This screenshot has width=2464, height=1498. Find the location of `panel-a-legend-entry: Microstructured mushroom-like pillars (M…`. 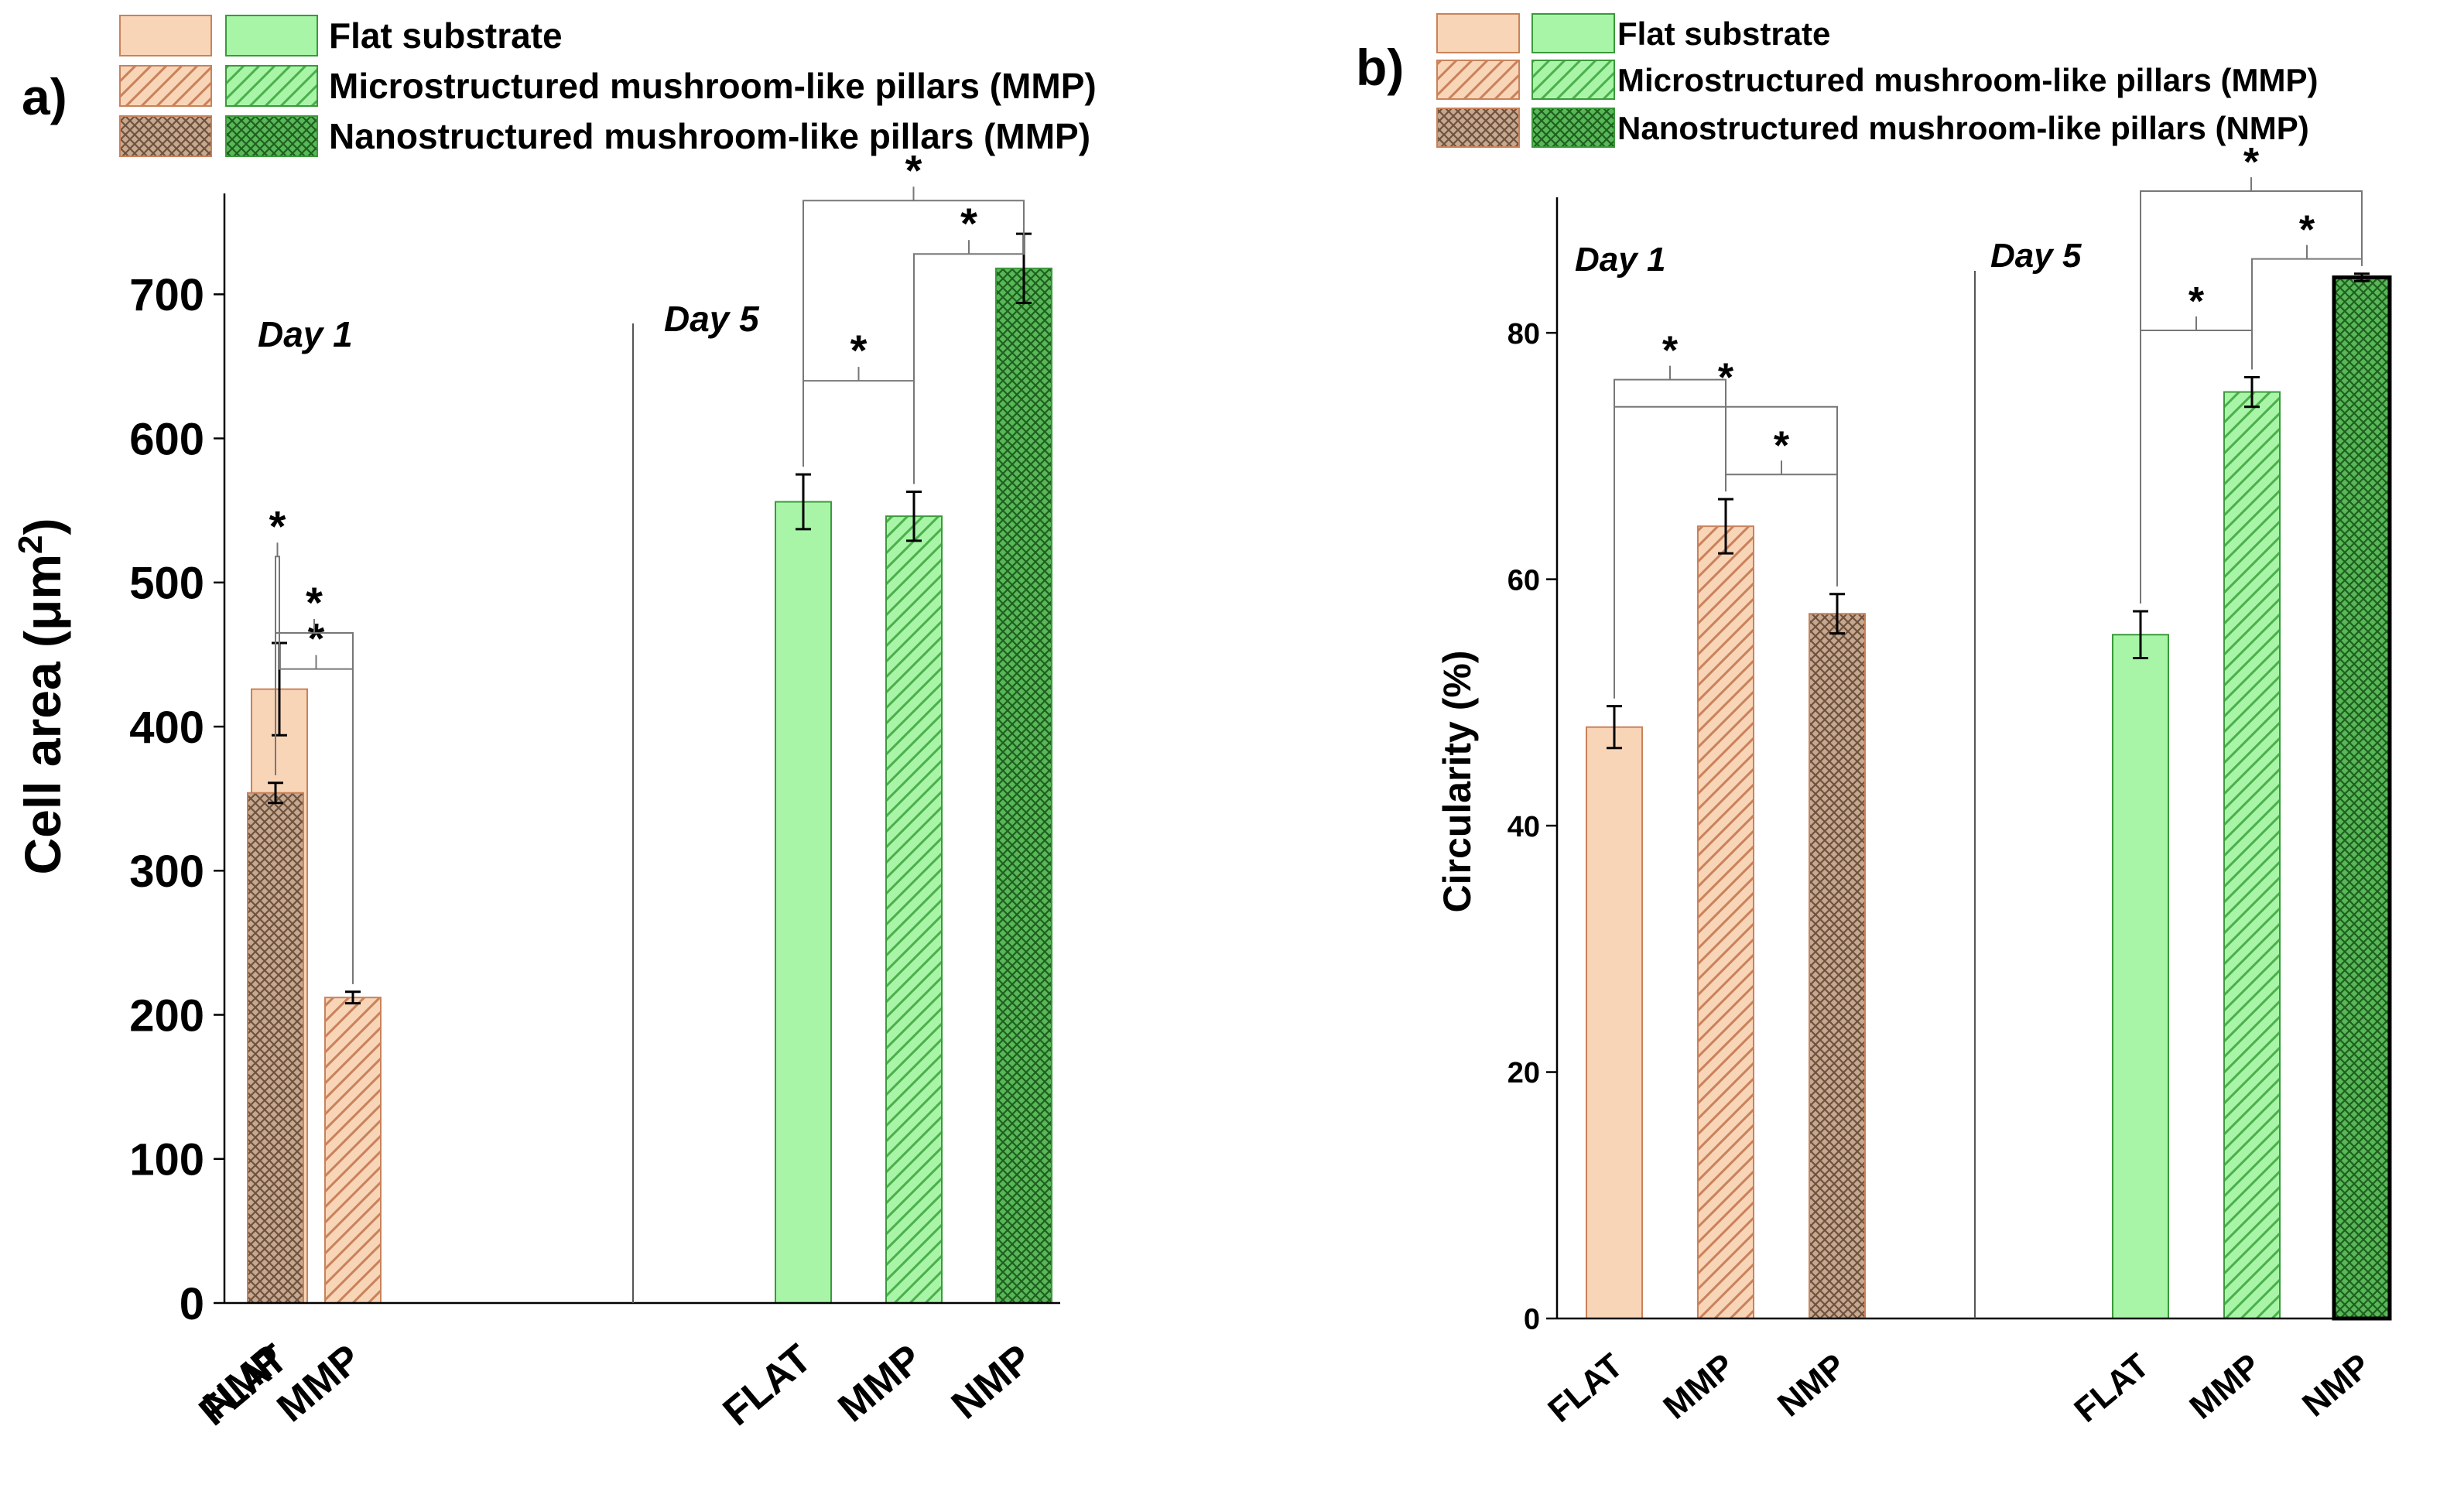

panel-a-legend-entry: Microstructured mushroom-like pillars (M… is located at coordinates (713, 86).